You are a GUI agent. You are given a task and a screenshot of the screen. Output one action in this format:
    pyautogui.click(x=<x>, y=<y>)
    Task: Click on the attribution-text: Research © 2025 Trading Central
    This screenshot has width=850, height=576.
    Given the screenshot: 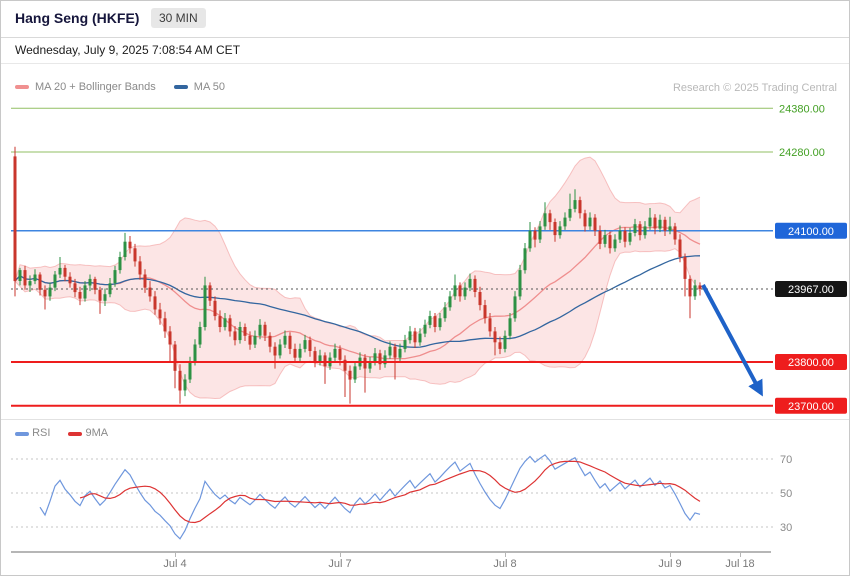 What is the action you would take?
    pyautogui.click(x=754, y=88)
    